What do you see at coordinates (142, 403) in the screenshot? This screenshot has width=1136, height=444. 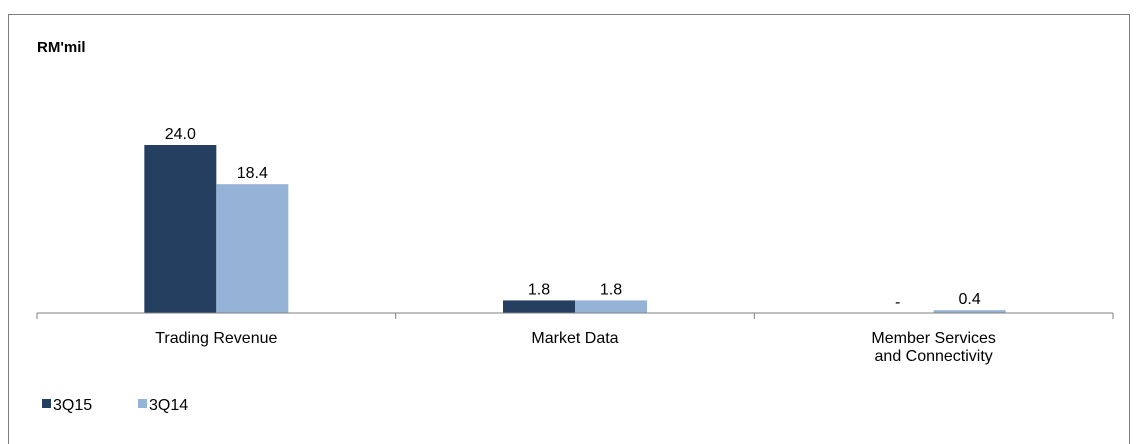 I see `legend-swatch-3q14` at bounding box center [142, 403].